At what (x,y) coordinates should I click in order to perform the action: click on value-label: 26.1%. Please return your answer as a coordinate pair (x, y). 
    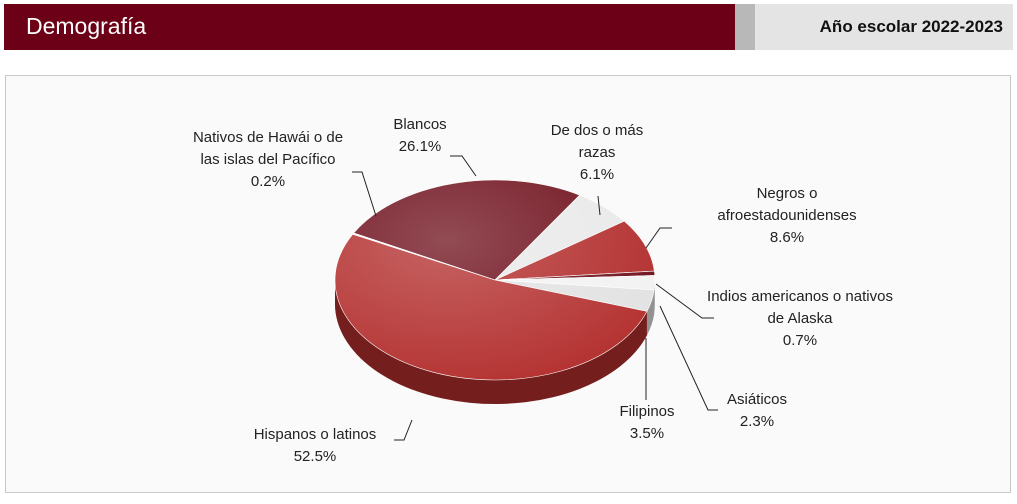
    Looking at the image, I should click on (420, 146).